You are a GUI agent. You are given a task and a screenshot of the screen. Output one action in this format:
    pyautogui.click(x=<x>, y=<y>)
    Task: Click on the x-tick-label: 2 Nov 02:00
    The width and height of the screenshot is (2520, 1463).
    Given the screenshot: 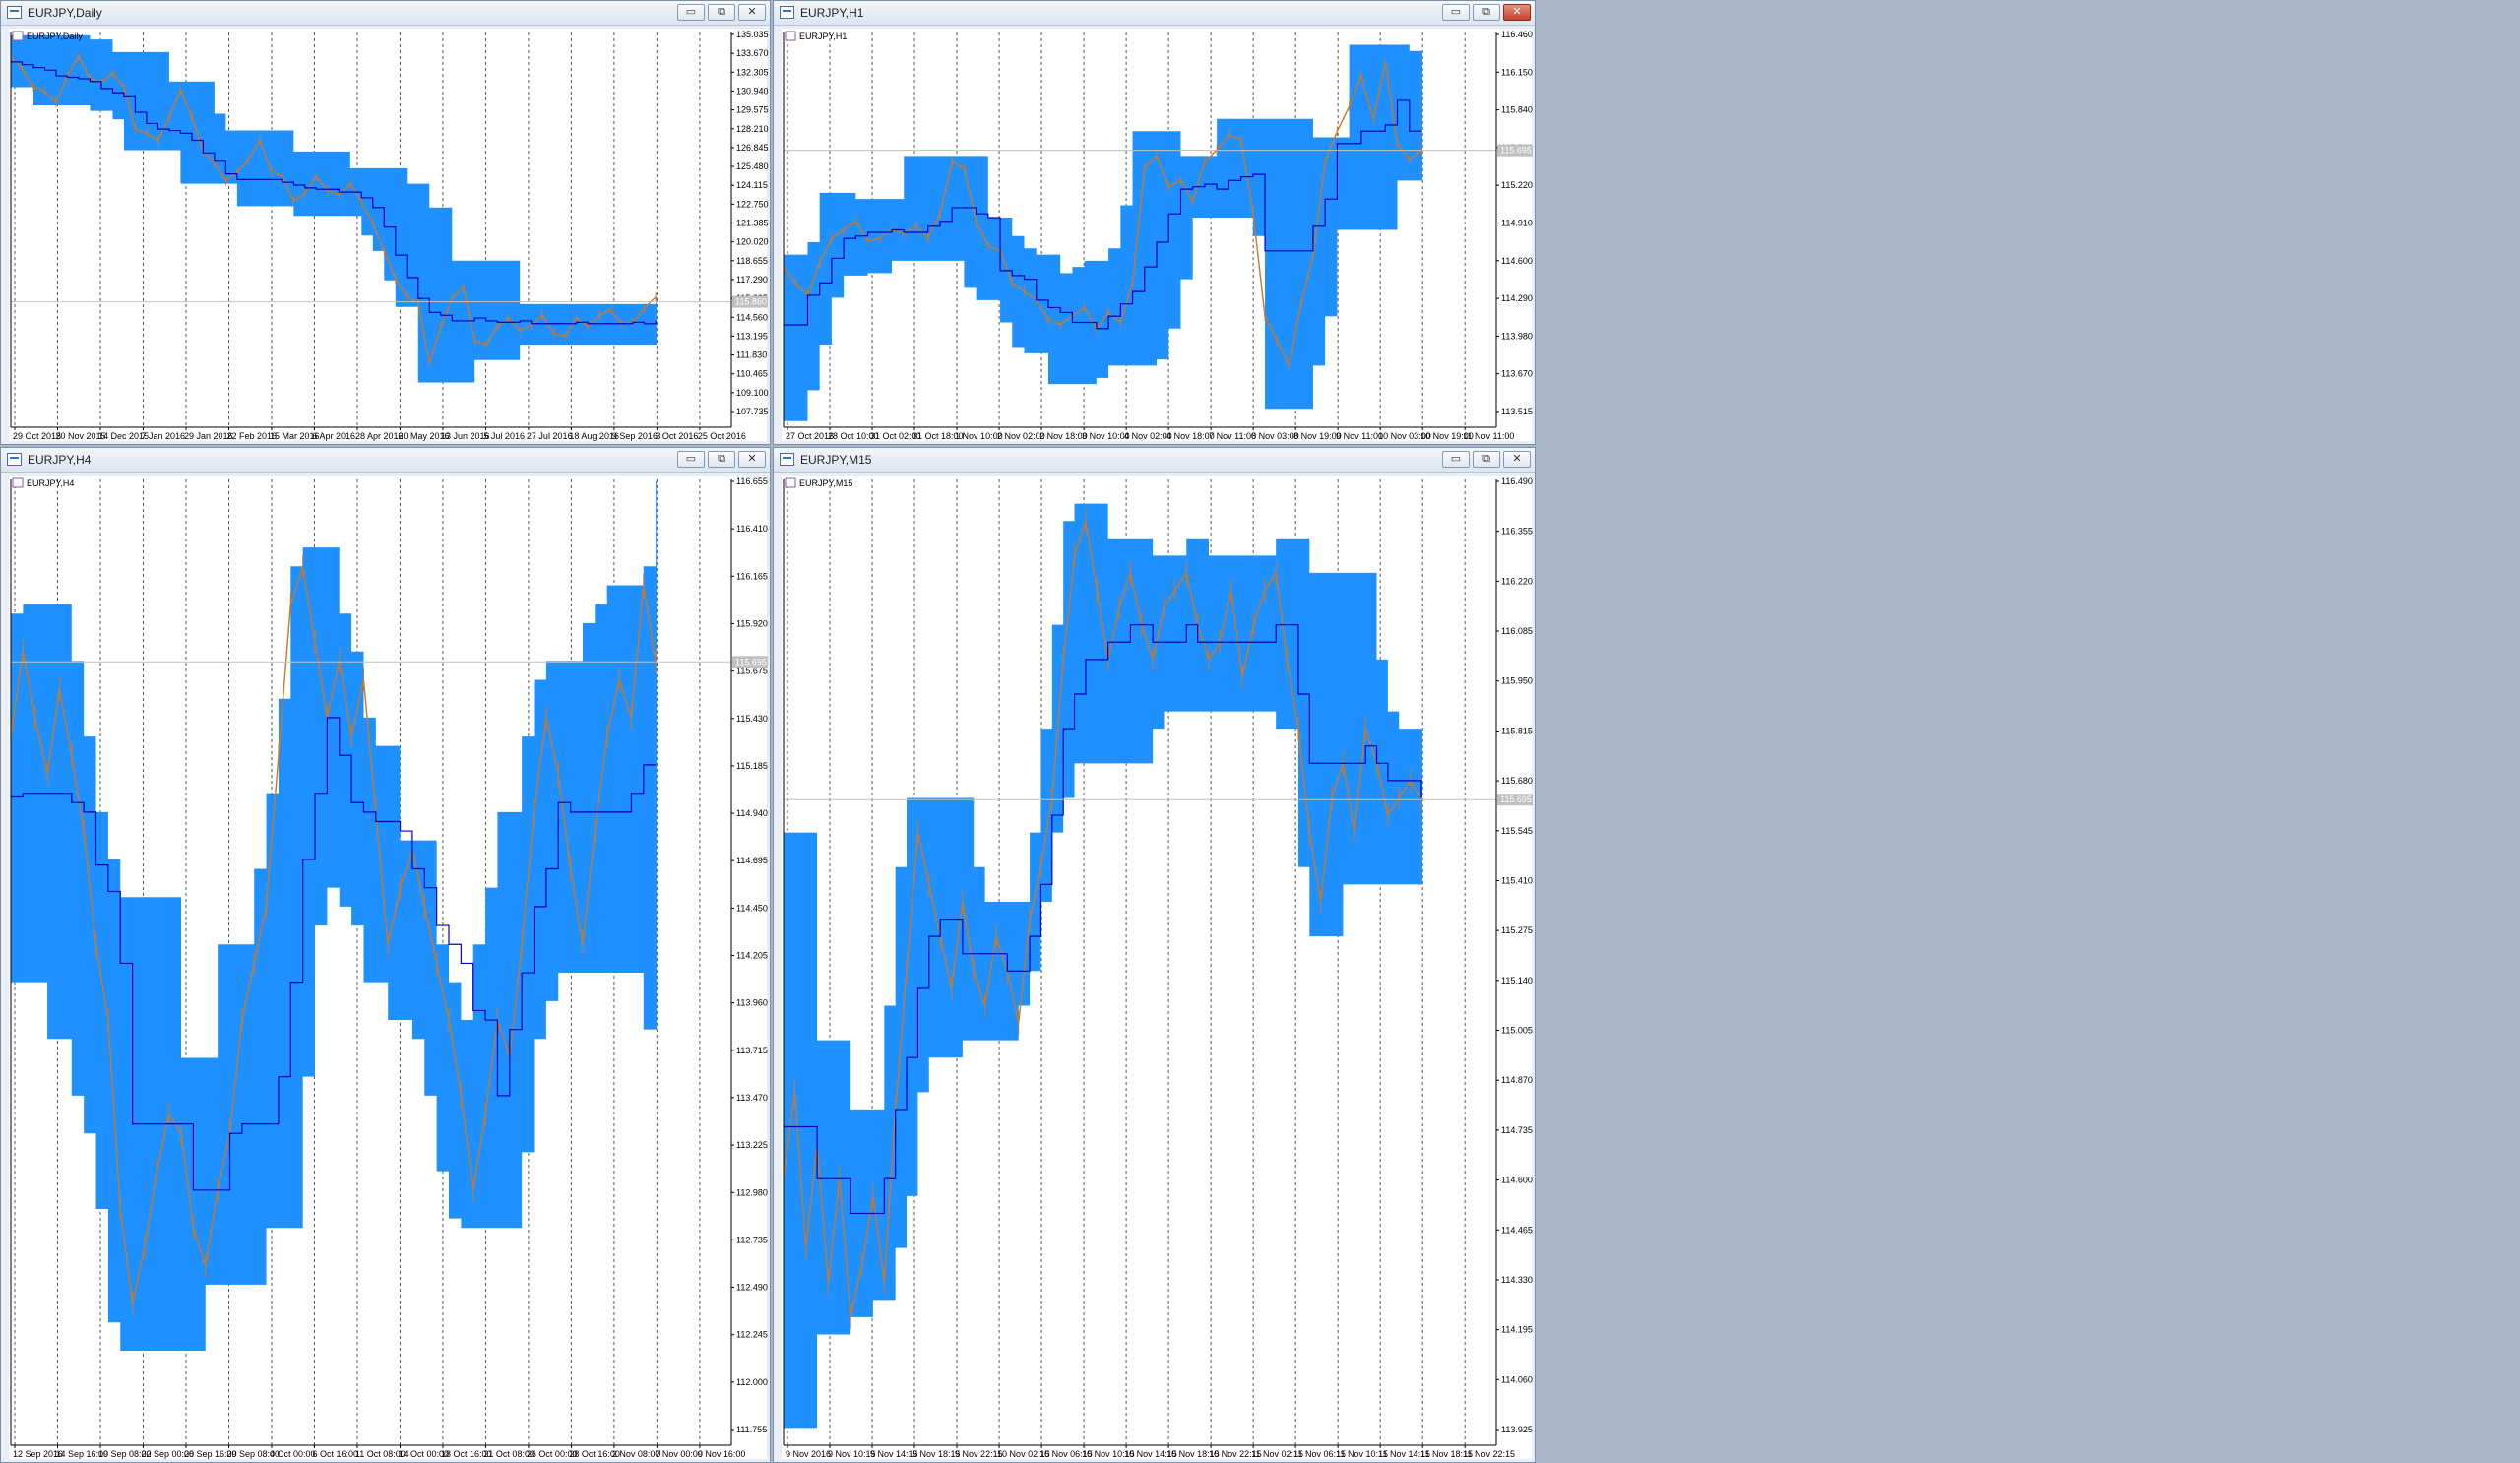 What is the action you would take?
    pyautogui.click(x=1021, y=436)
    